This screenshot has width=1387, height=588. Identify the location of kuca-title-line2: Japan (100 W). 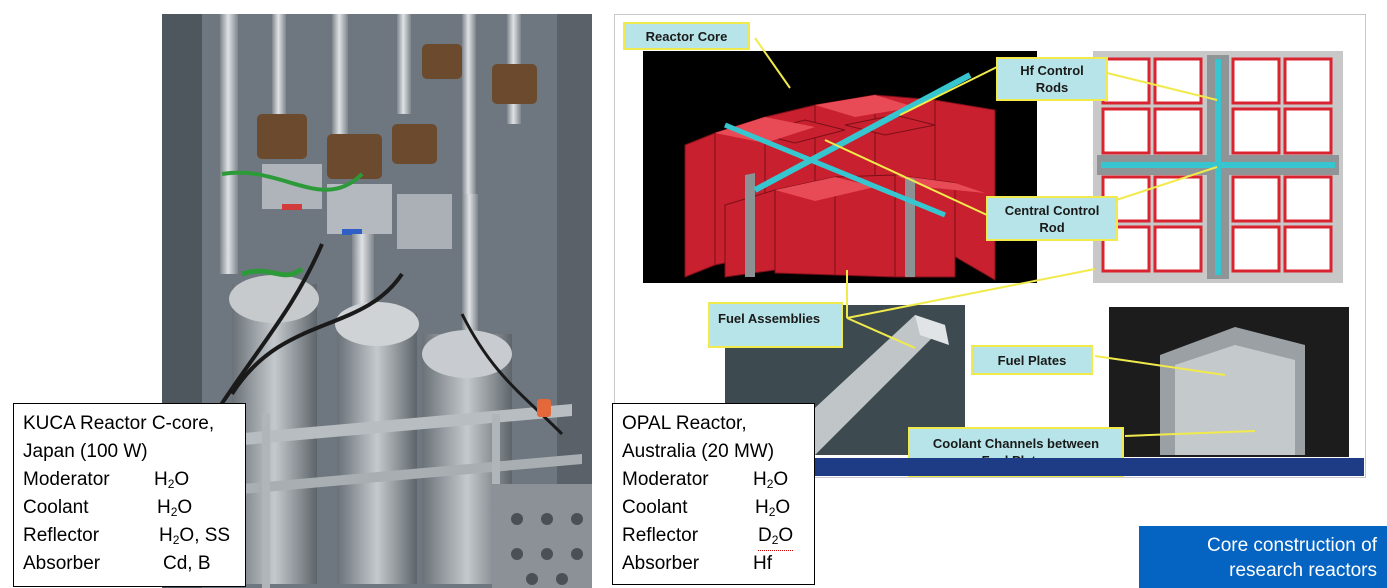
(85, 451).